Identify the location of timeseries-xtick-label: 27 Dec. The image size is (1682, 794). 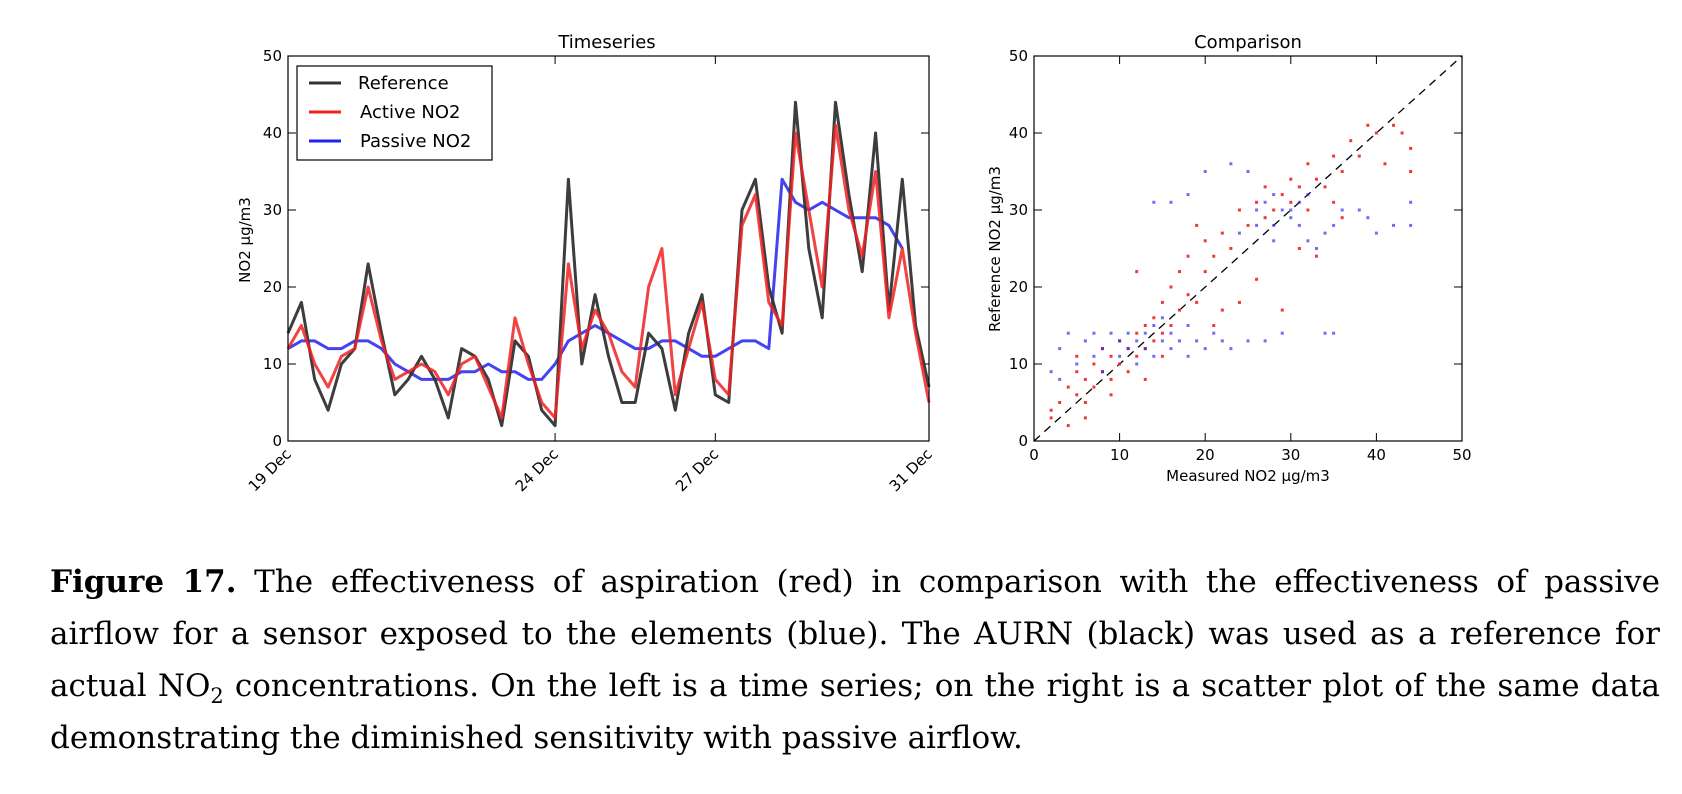
(697, 470).